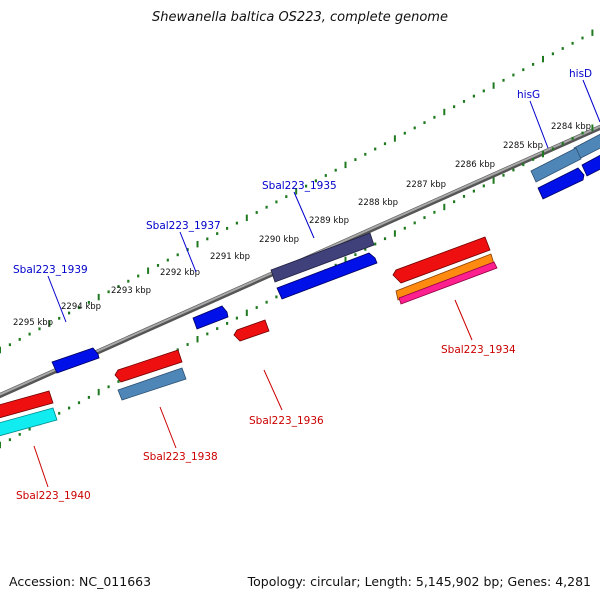  What do you see at coordinates (183, 226) in the screenshot?
I see `gene-label-Sbal223_1937: Sbal223_1937` at bounding box center [183, 226].